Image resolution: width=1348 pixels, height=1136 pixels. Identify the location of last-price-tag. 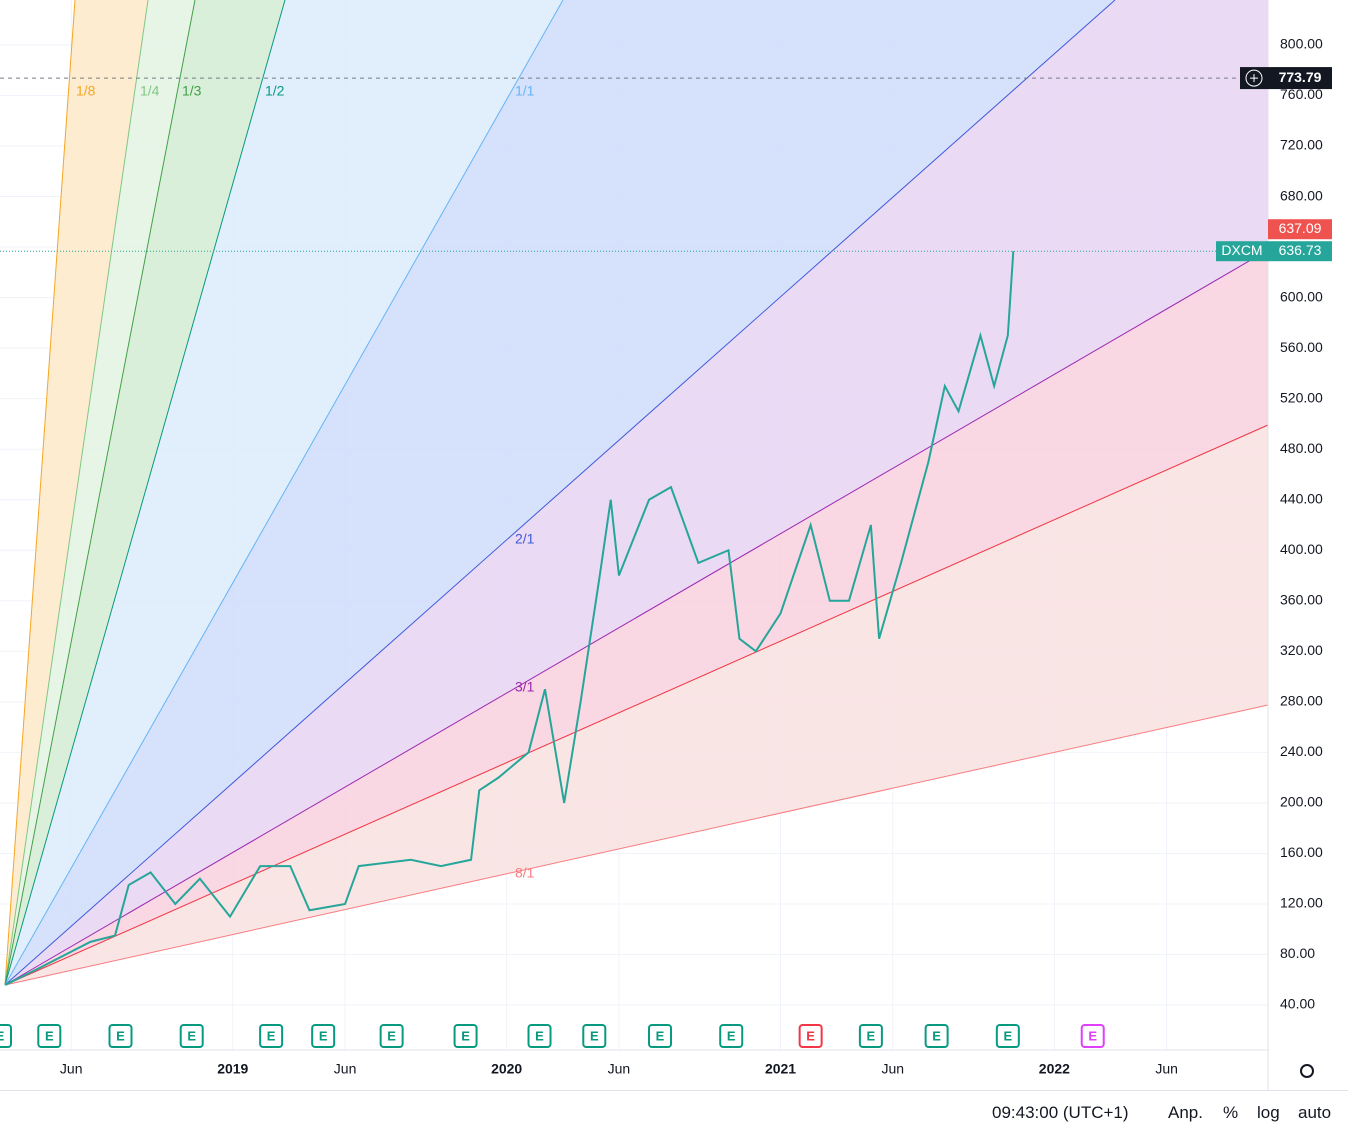
(1300, 251).